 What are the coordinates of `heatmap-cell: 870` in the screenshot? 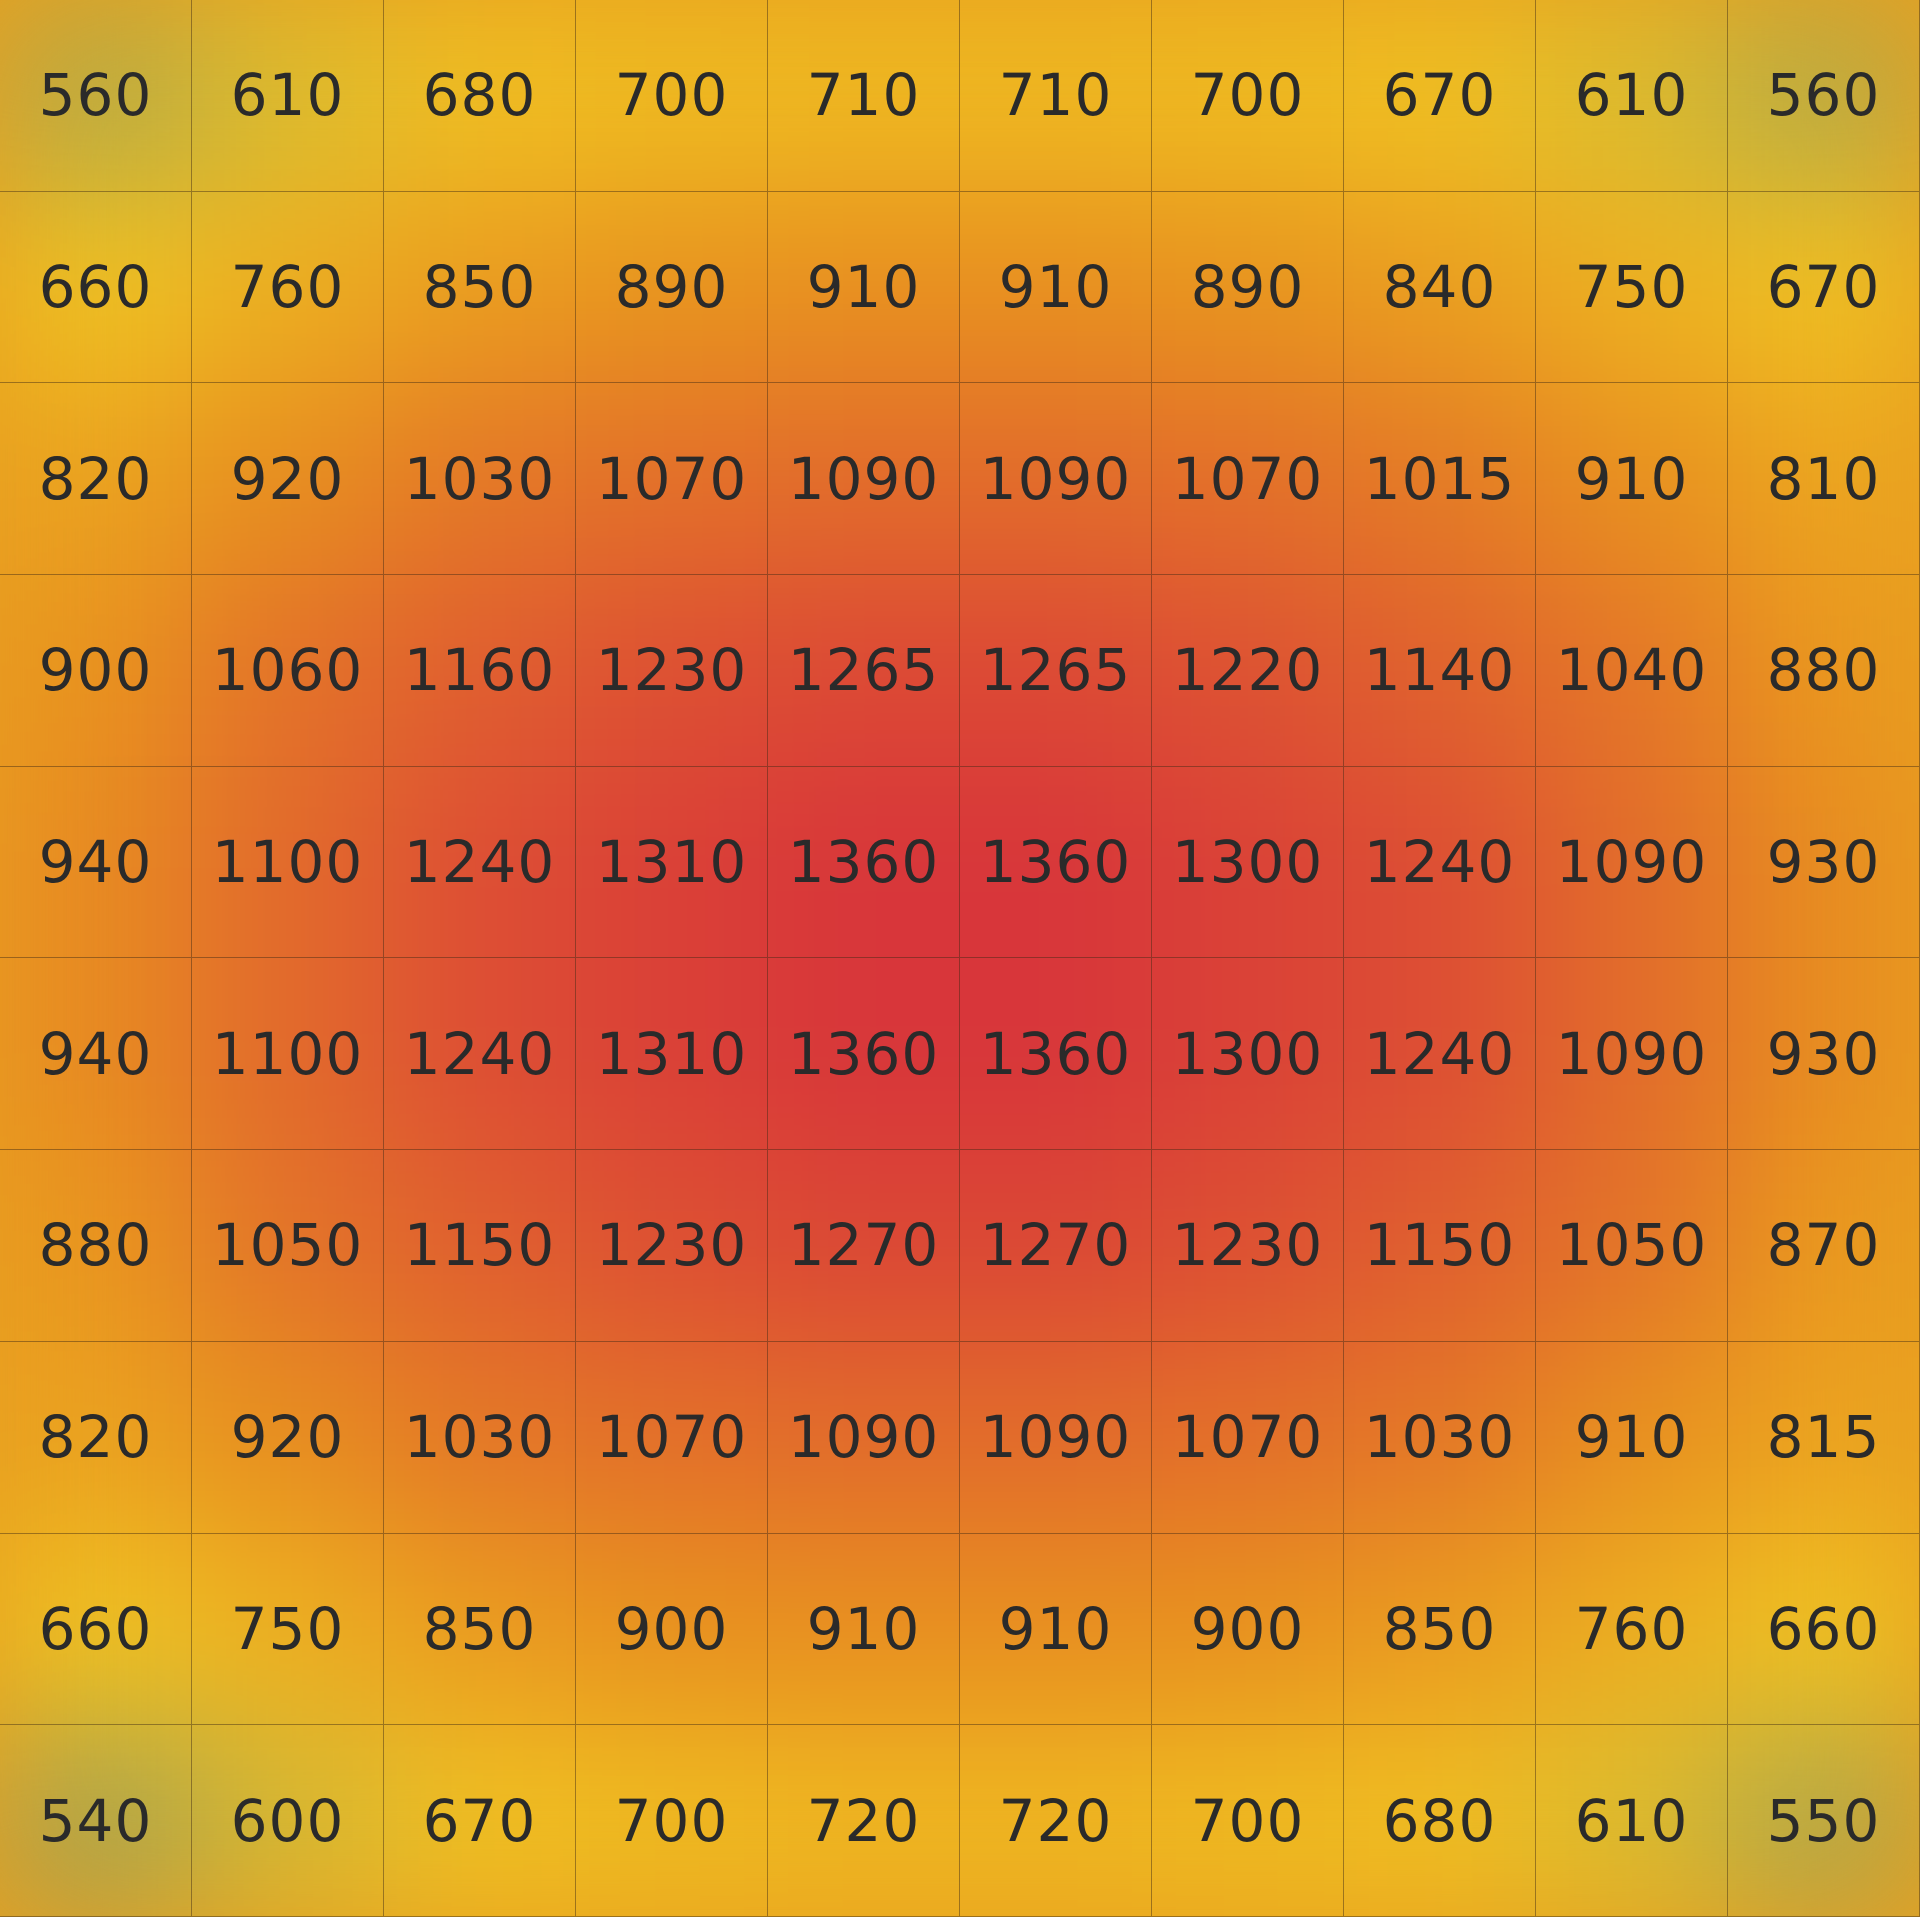 It's located at (1824, 1246).